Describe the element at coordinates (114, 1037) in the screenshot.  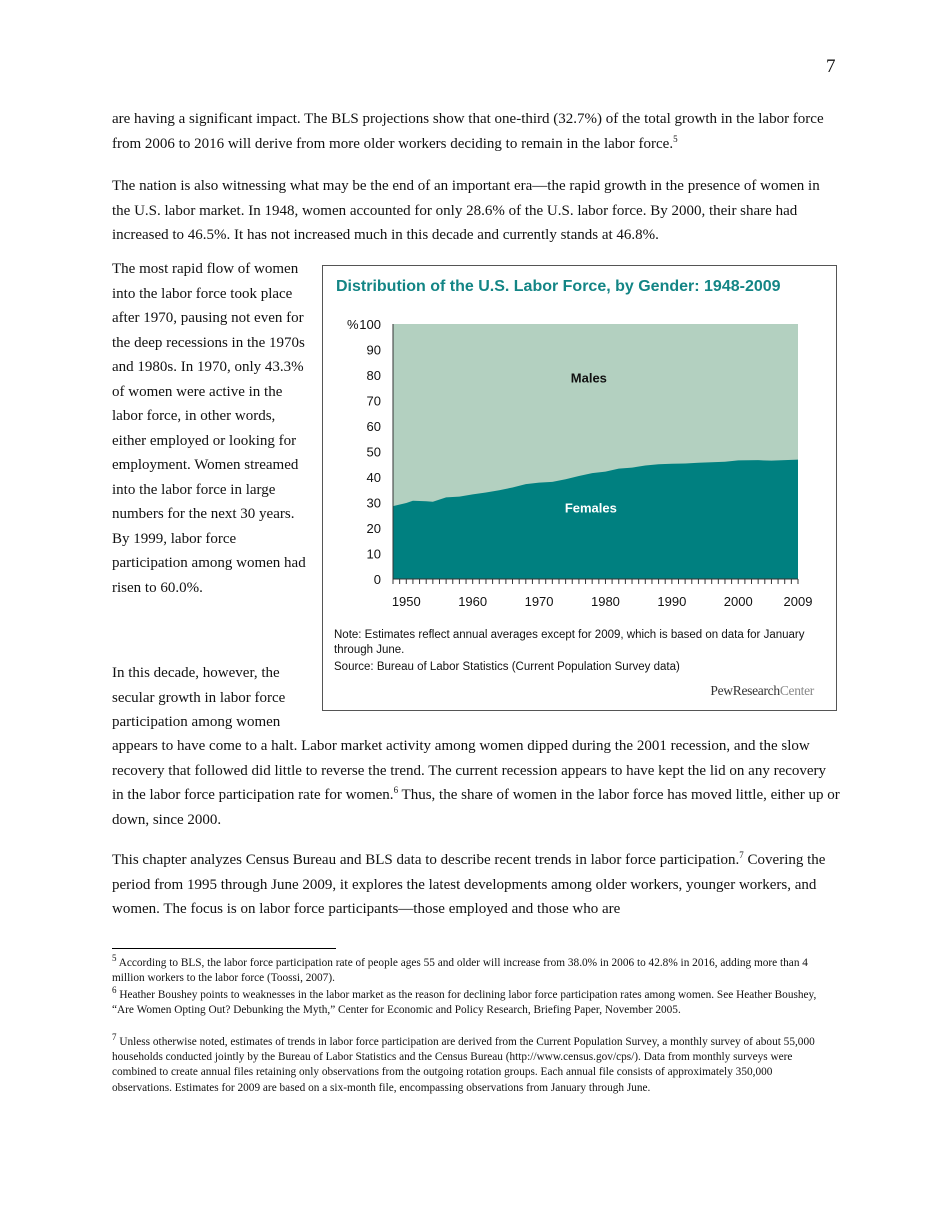
I see `footnote-number: 7` at that location.